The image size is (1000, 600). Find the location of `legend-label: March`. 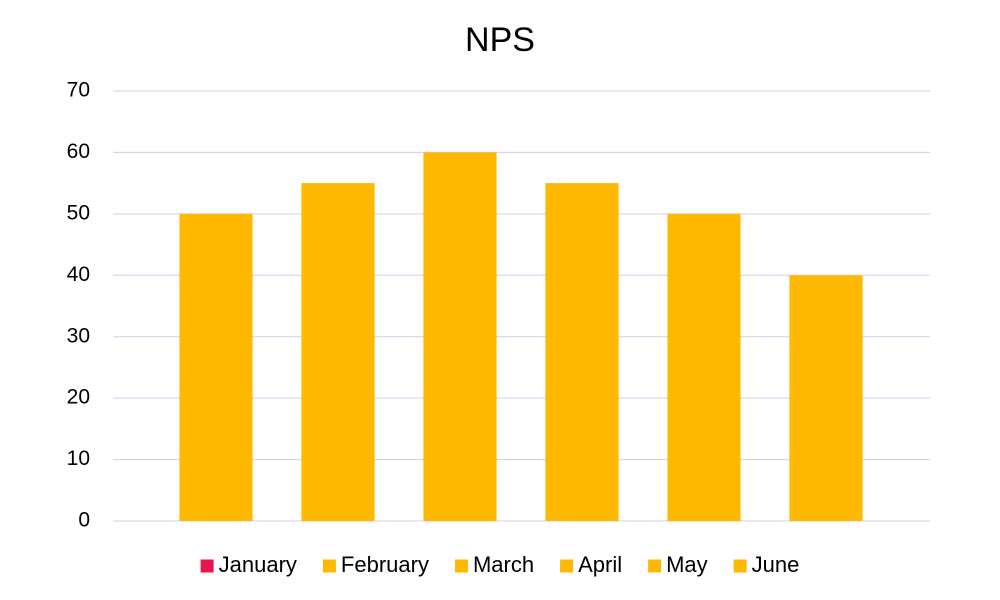

legend-label: March is located at coordinates (503, 564).